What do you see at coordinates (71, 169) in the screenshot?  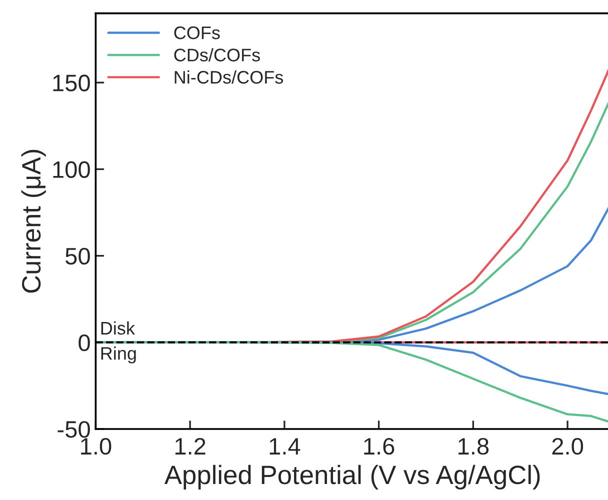 I see `y-tick-label: 100` at bounding box center [71, 169].